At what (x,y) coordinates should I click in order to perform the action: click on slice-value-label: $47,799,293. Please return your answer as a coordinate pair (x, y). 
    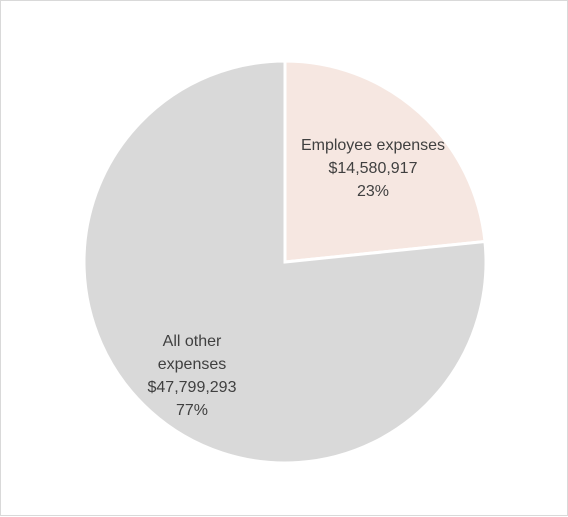
    Looking at the image, I should click on (192, 387).